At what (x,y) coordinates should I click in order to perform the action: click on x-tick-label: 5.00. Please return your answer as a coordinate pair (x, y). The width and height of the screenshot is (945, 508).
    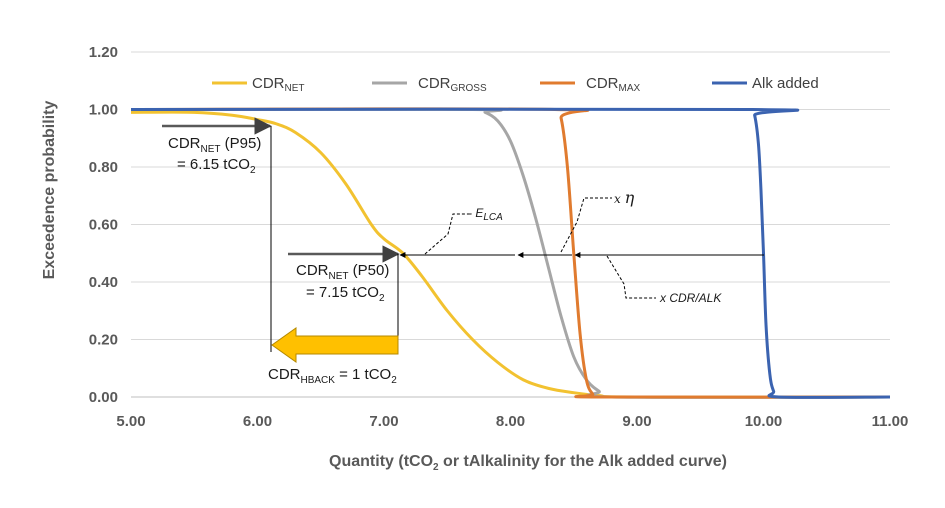
    Looking at the image, I should click on (130, 421).